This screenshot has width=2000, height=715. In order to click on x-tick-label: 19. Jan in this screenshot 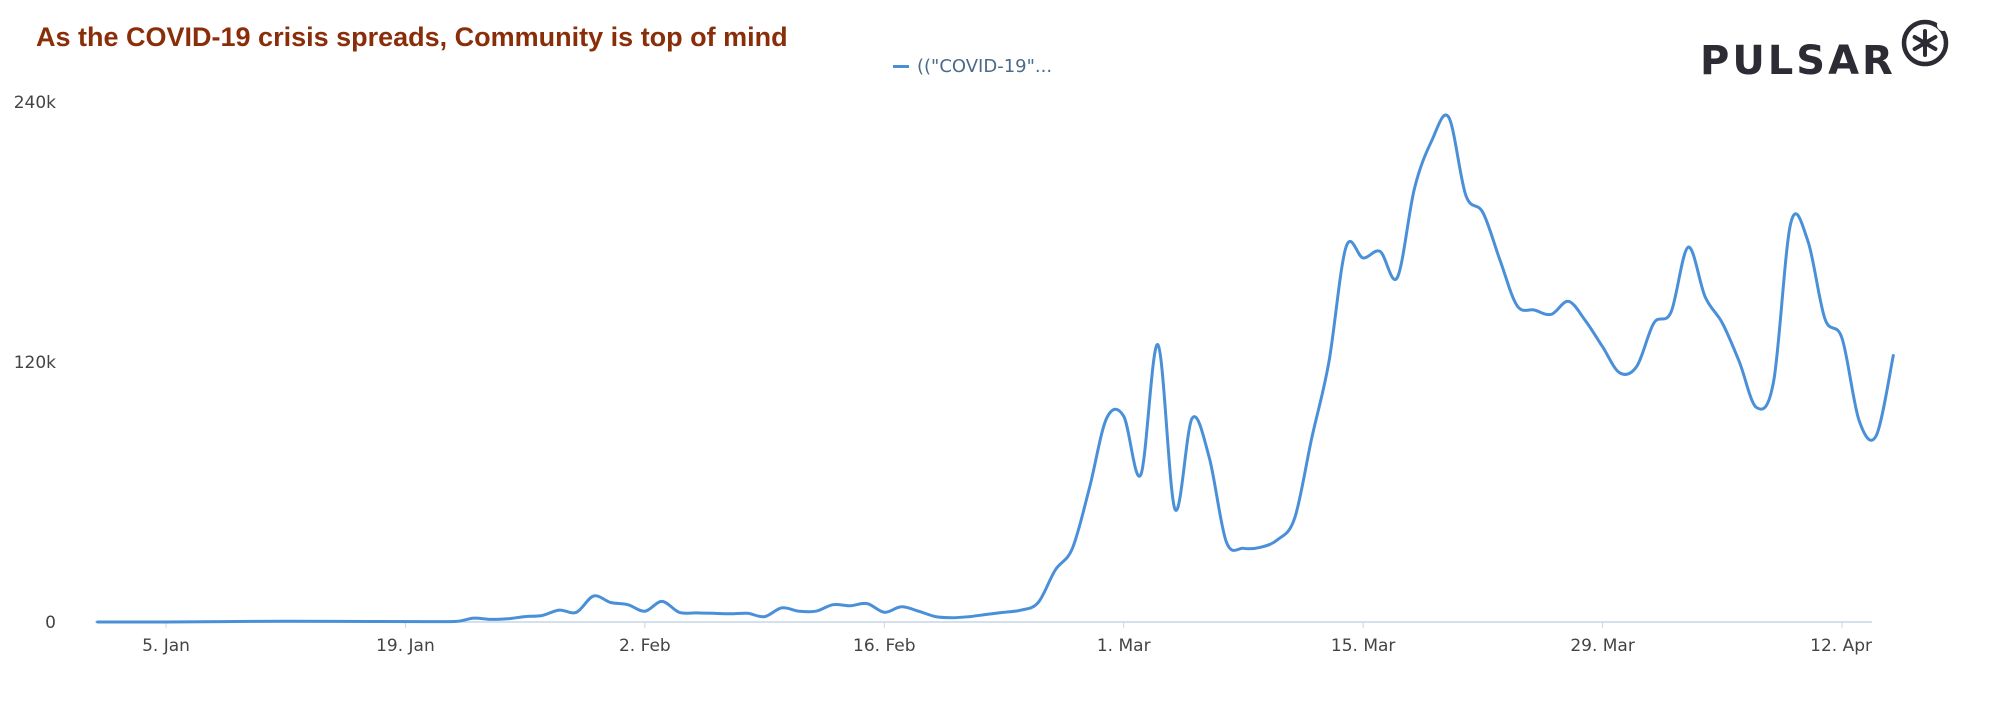, I will do `click(405, 646)`.